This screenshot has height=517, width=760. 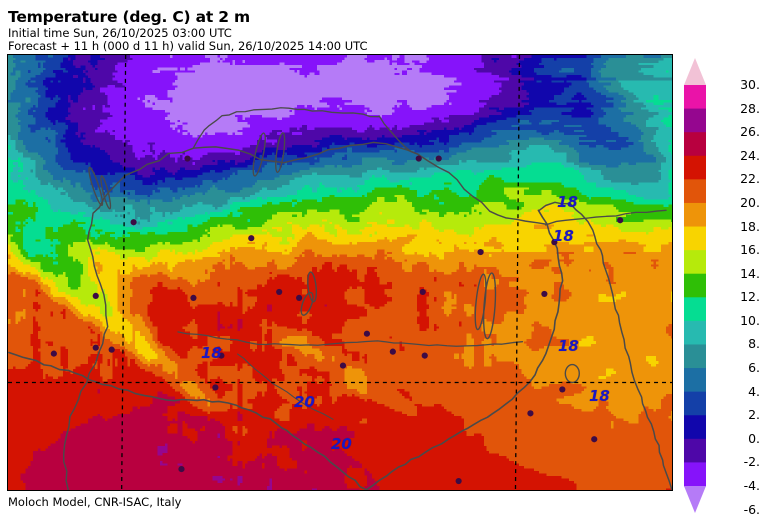 What do you see at coordinates (750, 250) in the screenshot?
I see `colorbar-tick-label: 16.` at bounding box center [750, 250].